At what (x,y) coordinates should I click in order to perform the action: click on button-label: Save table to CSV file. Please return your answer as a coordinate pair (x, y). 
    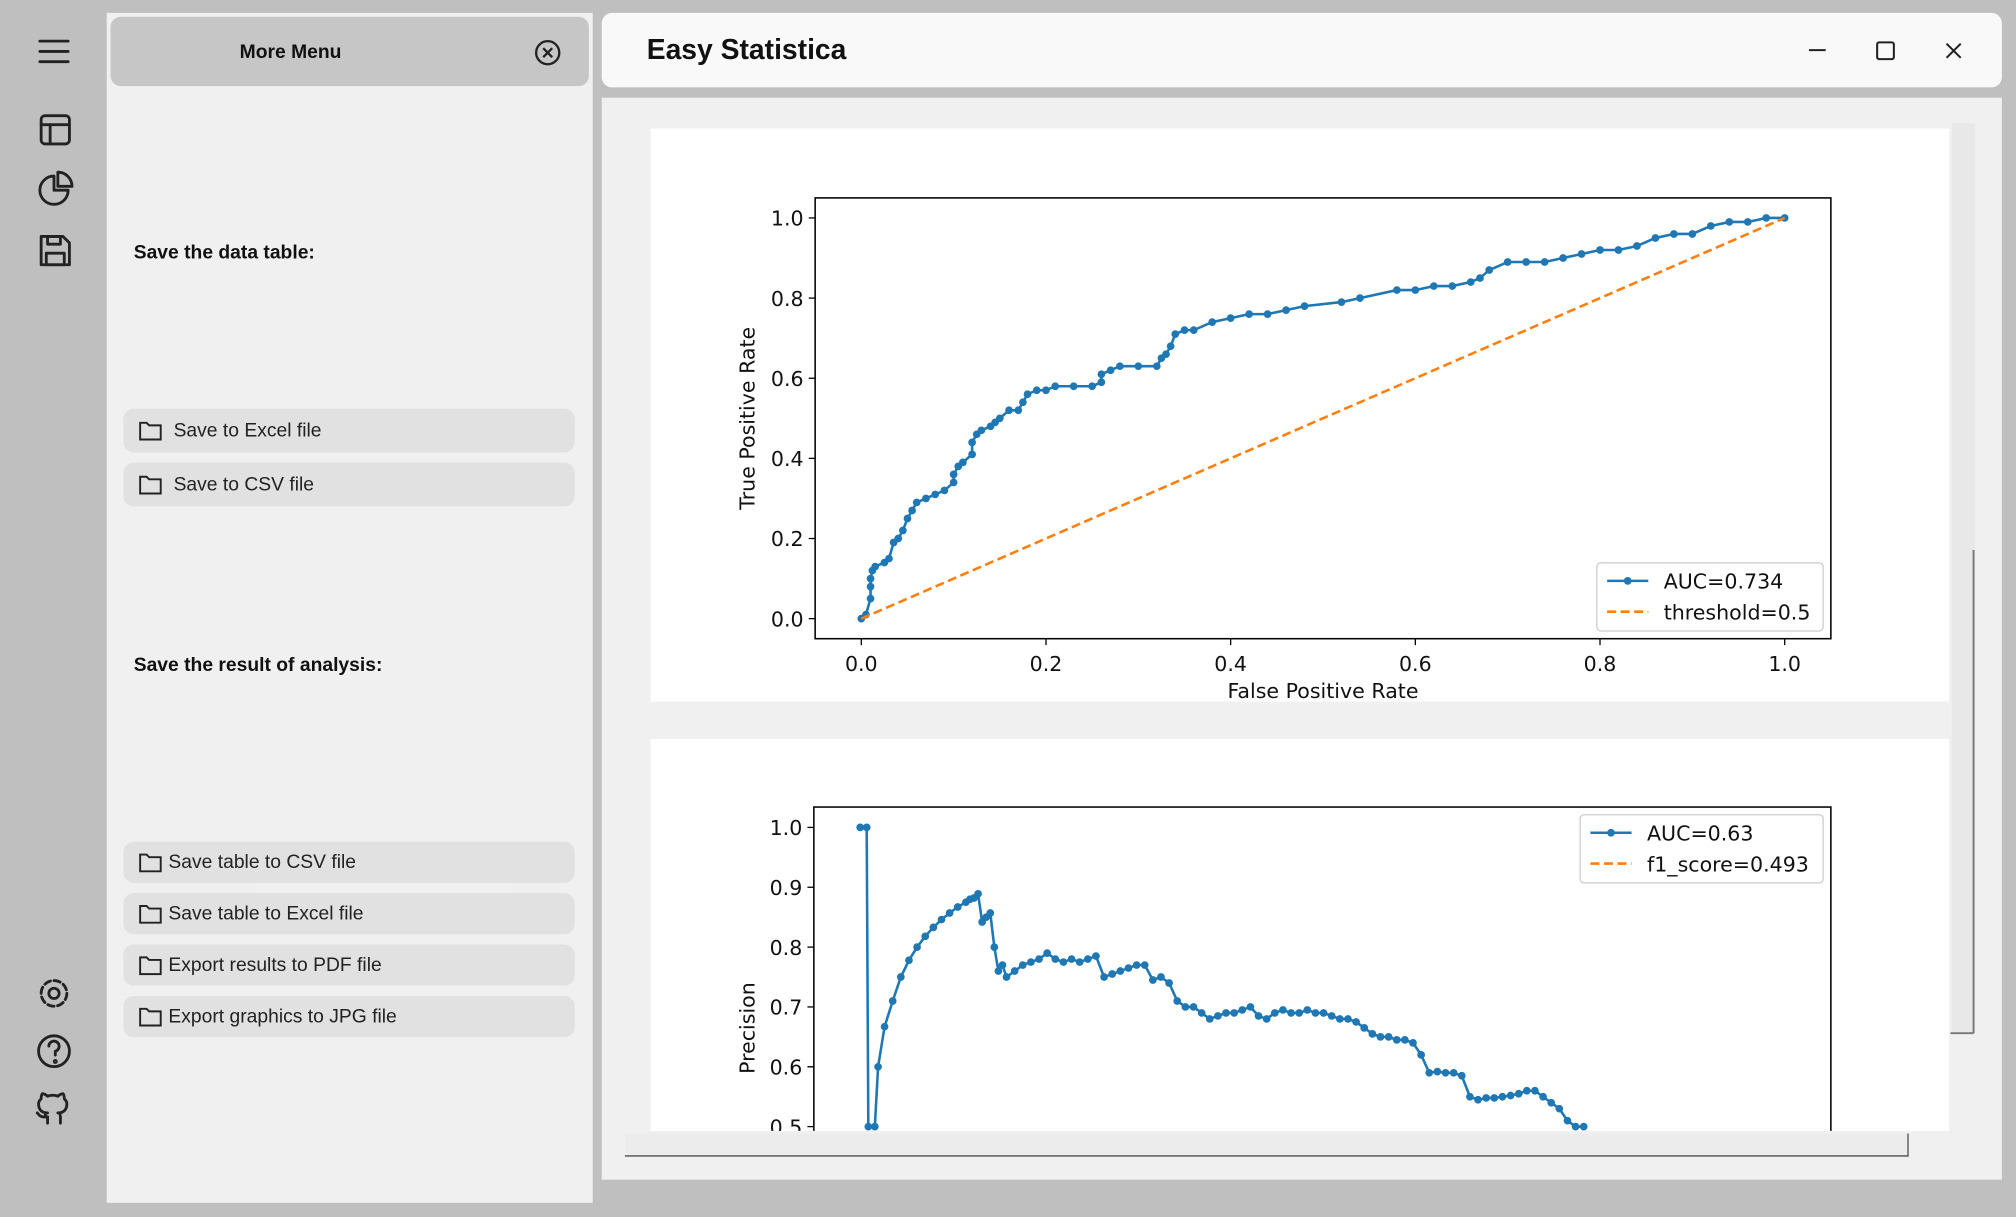
    Looking at the image, I should click on (262, 862).